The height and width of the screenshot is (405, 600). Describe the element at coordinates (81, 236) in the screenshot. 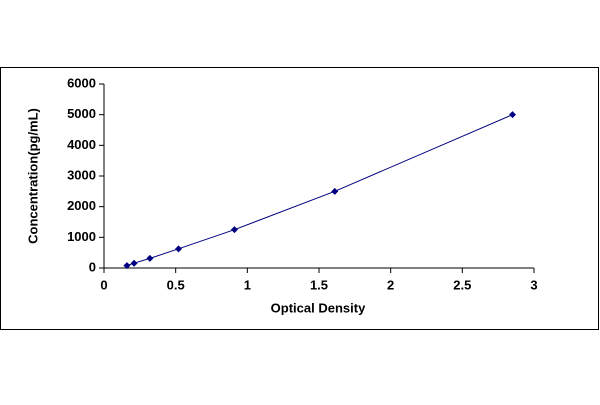

I see `y-tick-label: 1000` at that location.